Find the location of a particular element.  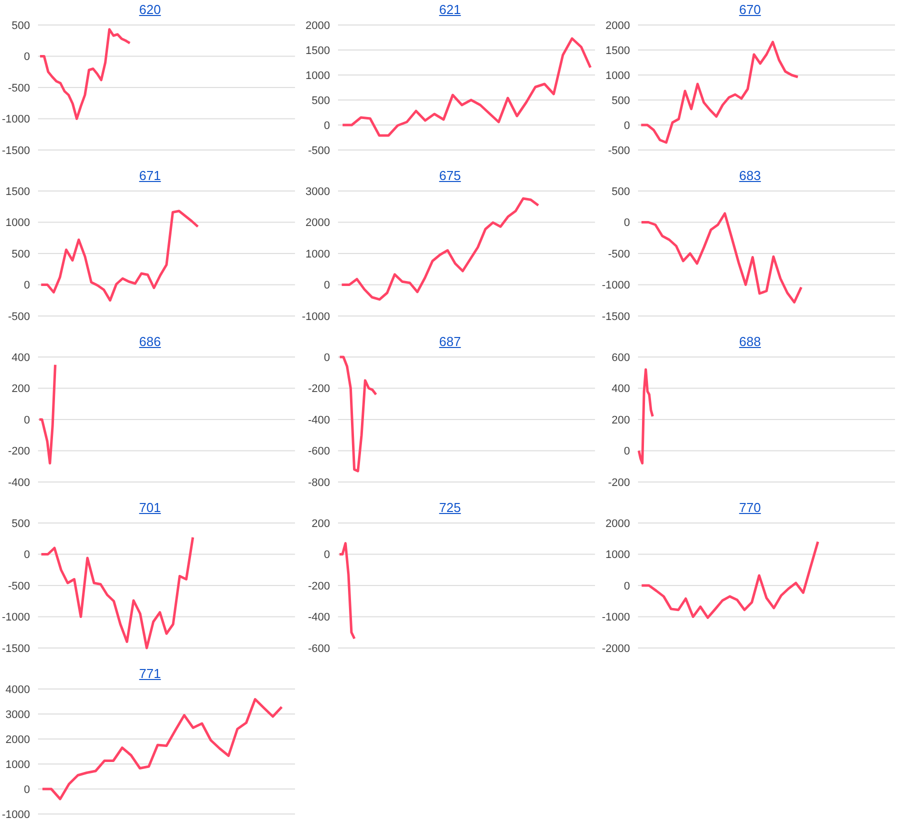

chart-title: 670 is located at coordinates (750, 10).